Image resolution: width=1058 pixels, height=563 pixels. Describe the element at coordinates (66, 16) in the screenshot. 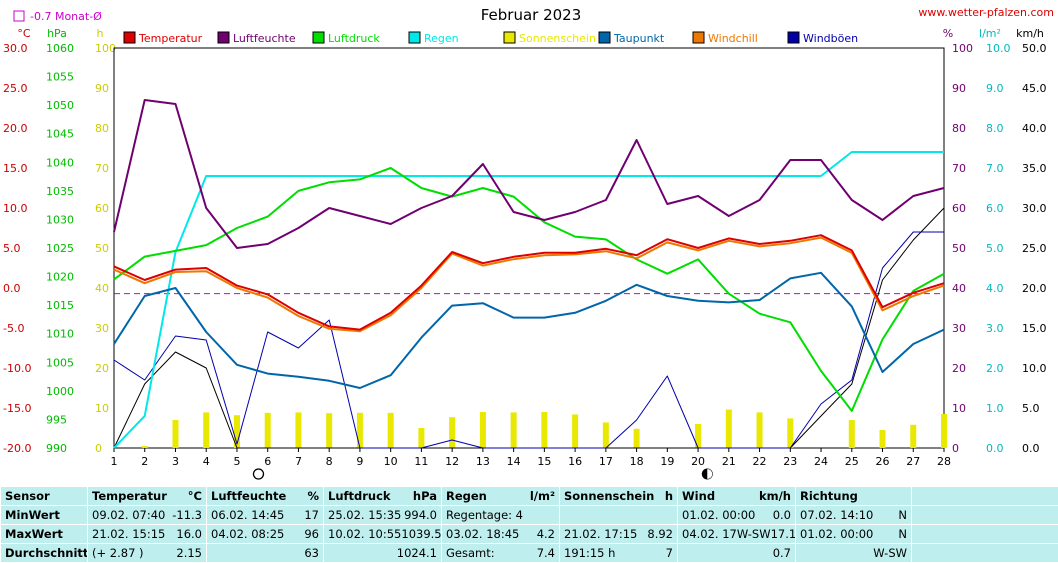

I see `mean-note: -0.7 Monat-Ø` at that location.